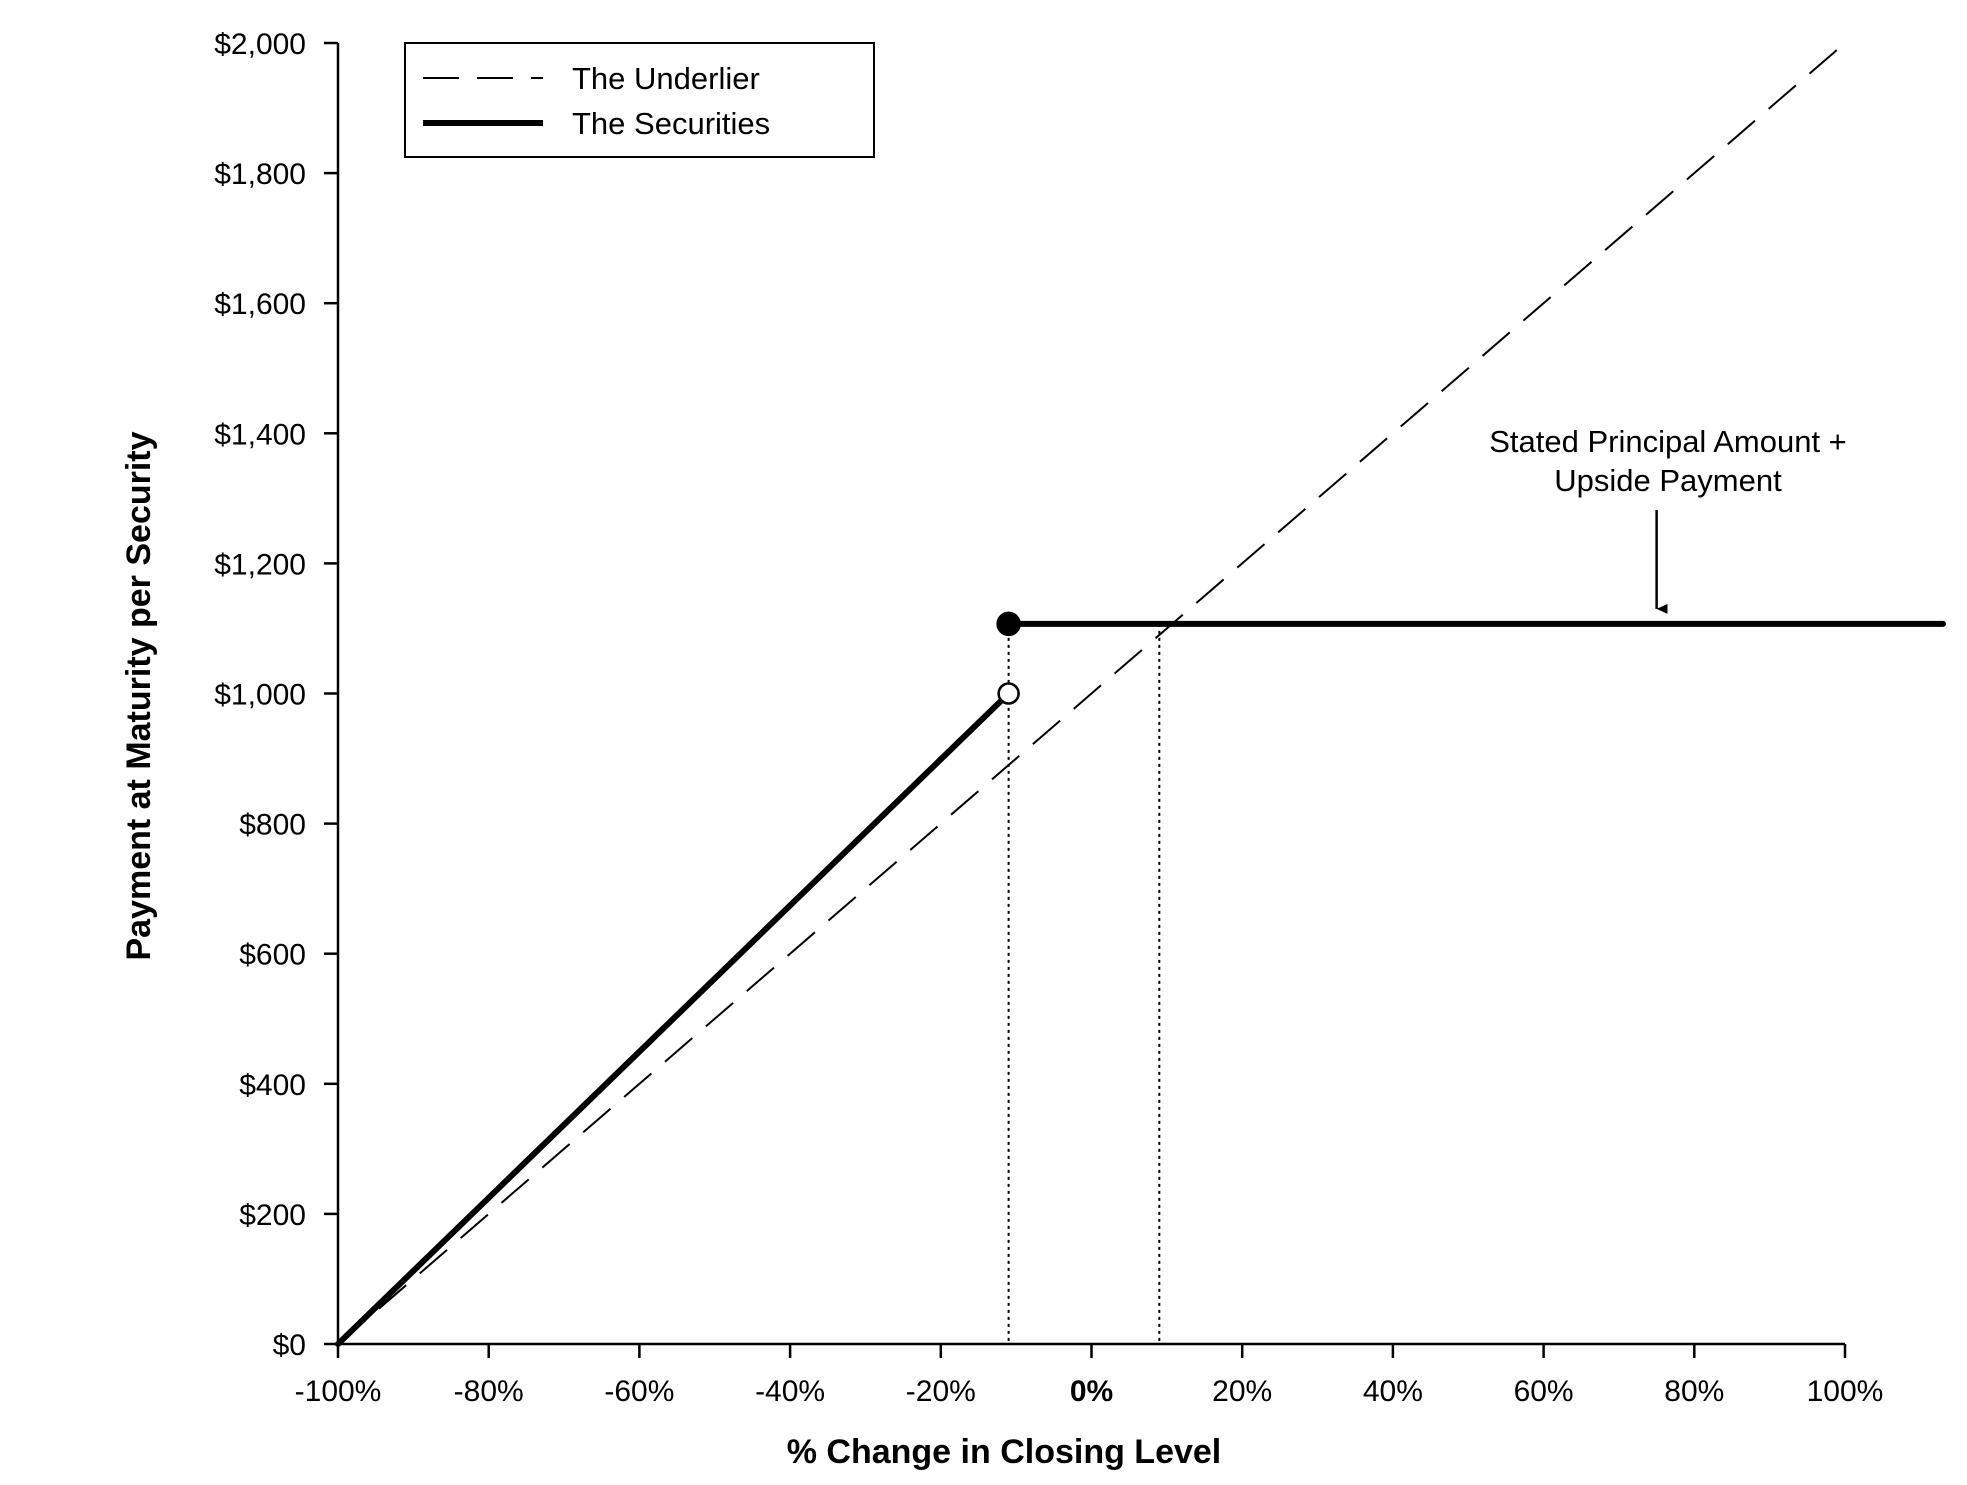 This screenshot has width=1967, height=1485. What do you see at coordinates (289, 1345) in the screenshot?
I see `y-tick-label: $0` at bounding box center [289, 1345].